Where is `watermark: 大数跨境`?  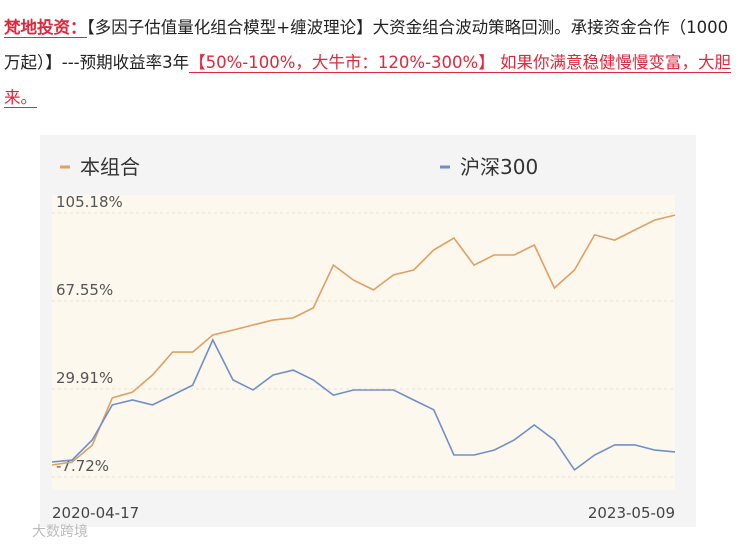
watermark: 大数跨境 is located at coordinates (60, 532).